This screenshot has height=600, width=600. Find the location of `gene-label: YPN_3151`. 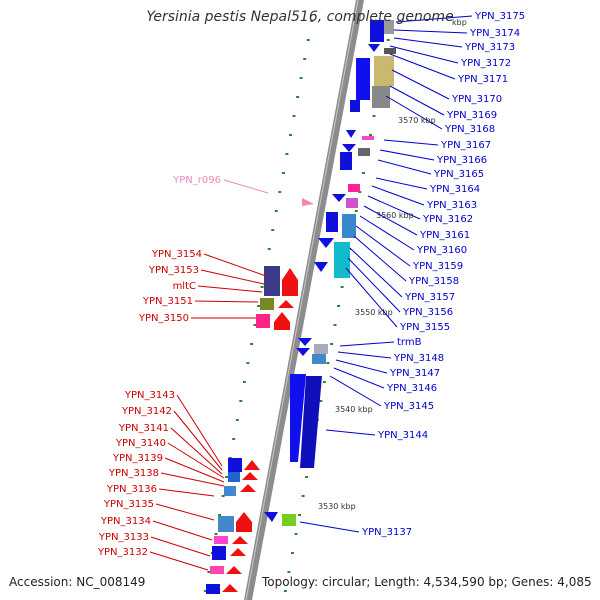

gene-label: YPN_3151 is located at coordinates (167, 301).